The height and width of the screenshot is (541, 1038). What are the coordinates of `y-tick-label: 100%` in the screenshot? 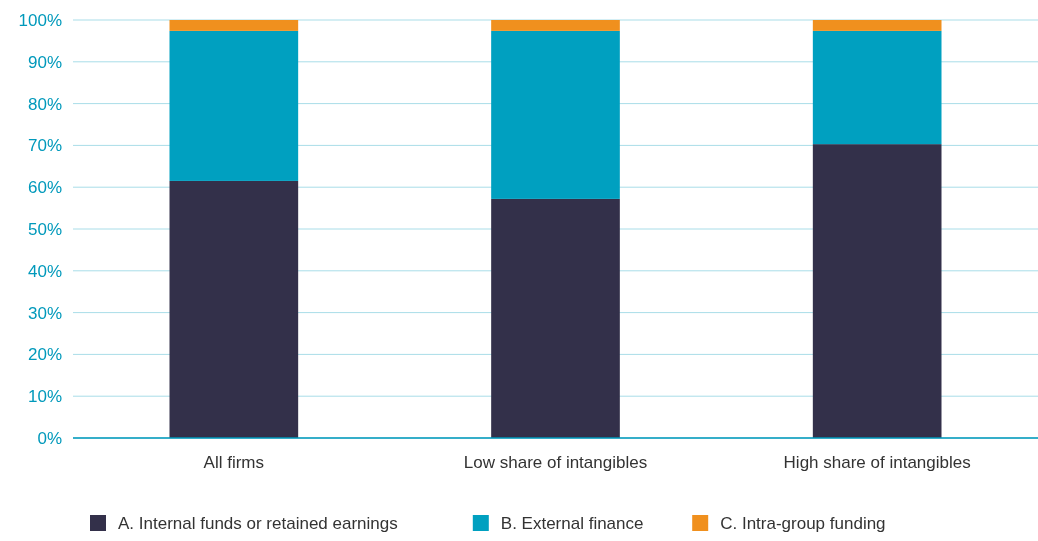 It's located at (40, 20).